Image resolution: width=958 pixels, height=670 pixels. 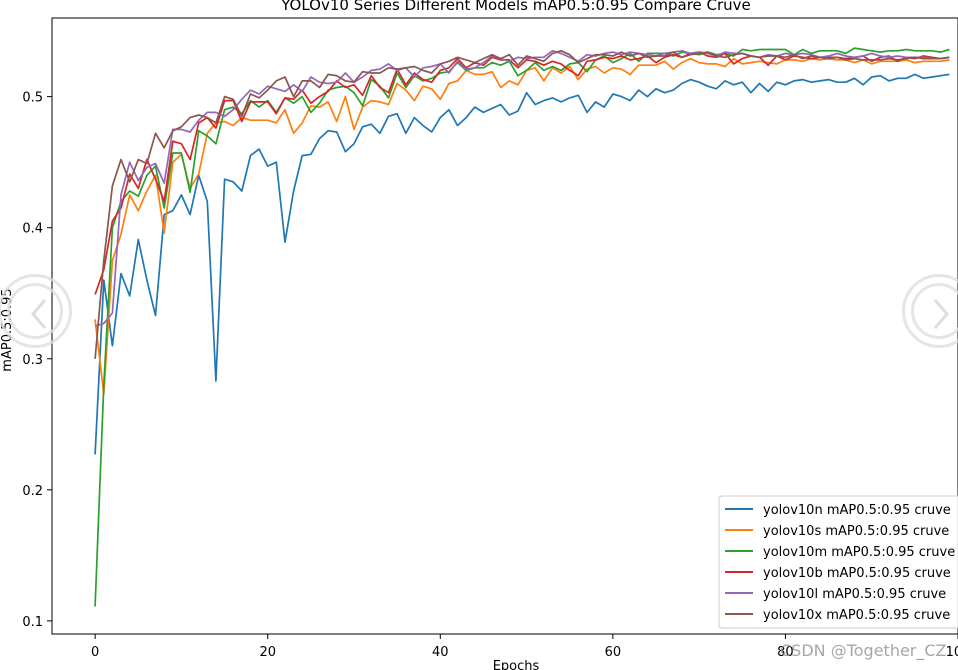 I want to click on next-button-ring, so click(x=934, y=311).